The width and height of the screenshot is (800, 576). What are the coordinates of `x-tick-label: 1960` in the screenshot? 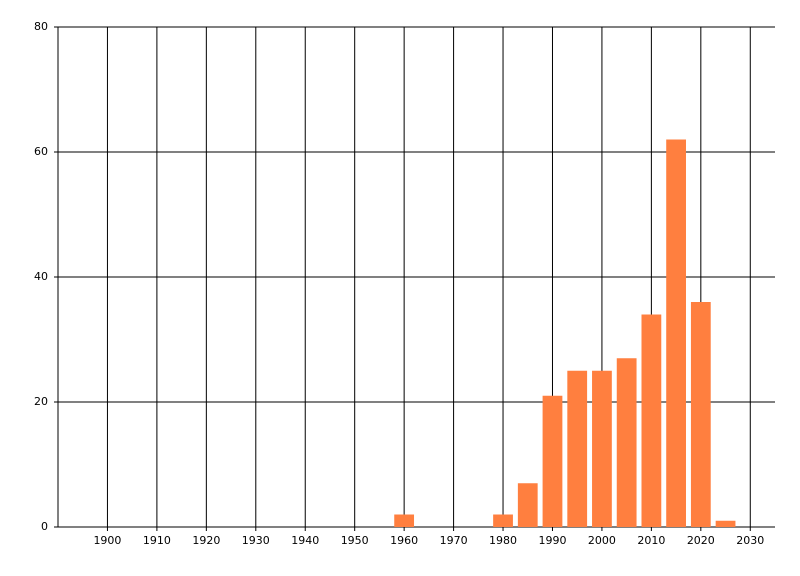 It's located at (404, 540).